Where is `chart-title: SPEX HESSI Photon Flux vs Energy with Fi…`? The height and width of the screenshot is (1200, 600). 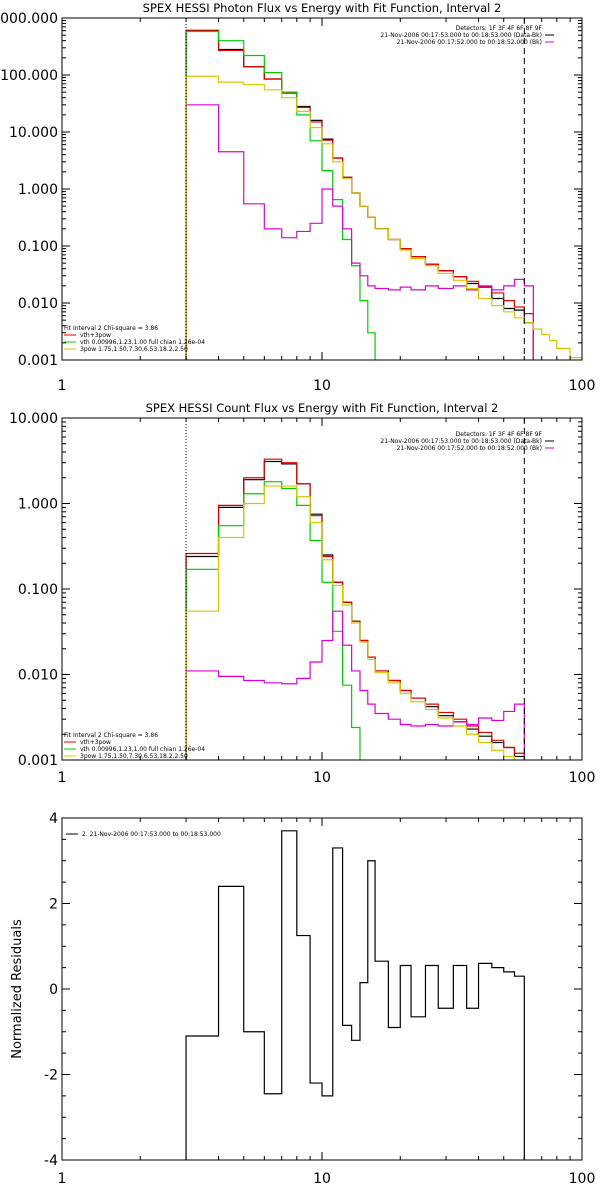 chart-title: SPEX HESSI Photon Flux vs Energy with Fi… is located at coordinates (322, 8).